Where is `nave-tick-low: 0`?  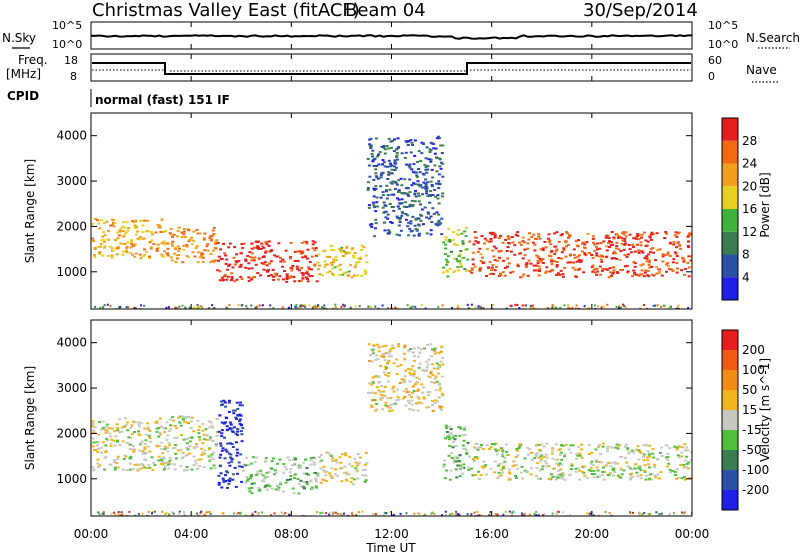
nave-tick-low: 0 is located at coordinates (711, 76).